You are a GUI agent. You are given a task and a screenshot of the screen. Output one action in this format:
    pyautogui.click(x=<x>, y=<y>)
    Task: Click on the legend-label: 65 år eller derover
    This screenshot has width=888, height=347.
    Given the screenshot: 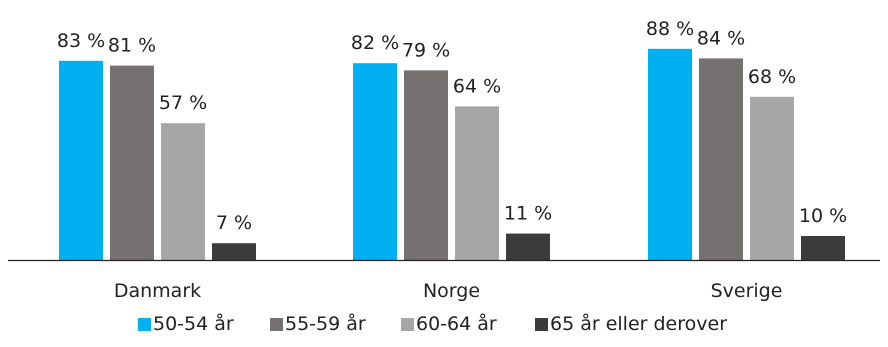 What is the action you would take?
    pyautogui.click(x=638, y=323)
    